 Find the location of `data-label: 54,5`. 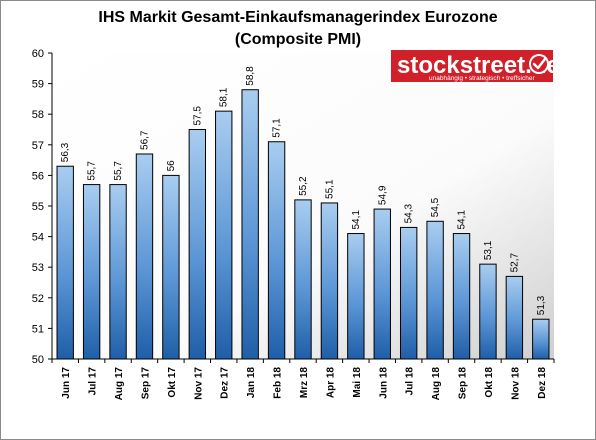

data-label: 54,5 is located at coordinates (435, 207).